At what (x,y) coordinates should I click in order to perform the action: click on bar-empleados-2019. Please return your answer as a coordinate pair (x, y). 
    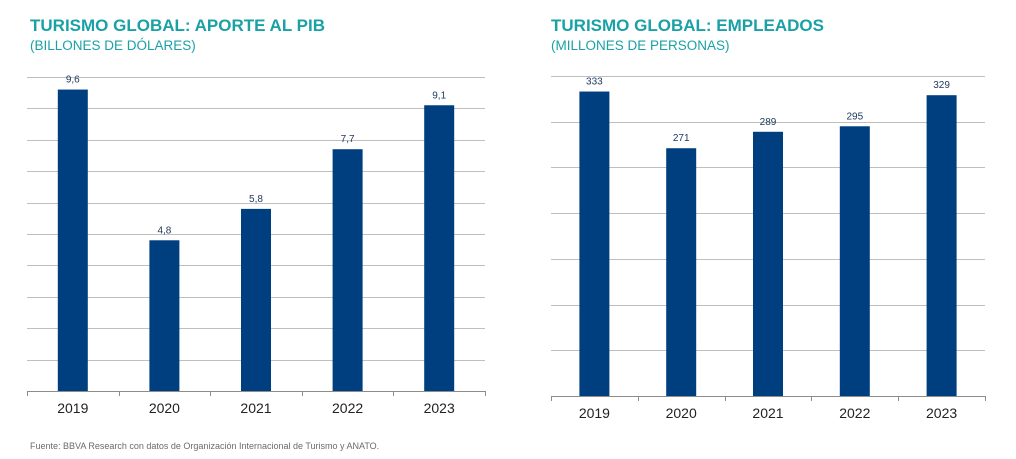
    Looking at the image, I should click on (594, 244).